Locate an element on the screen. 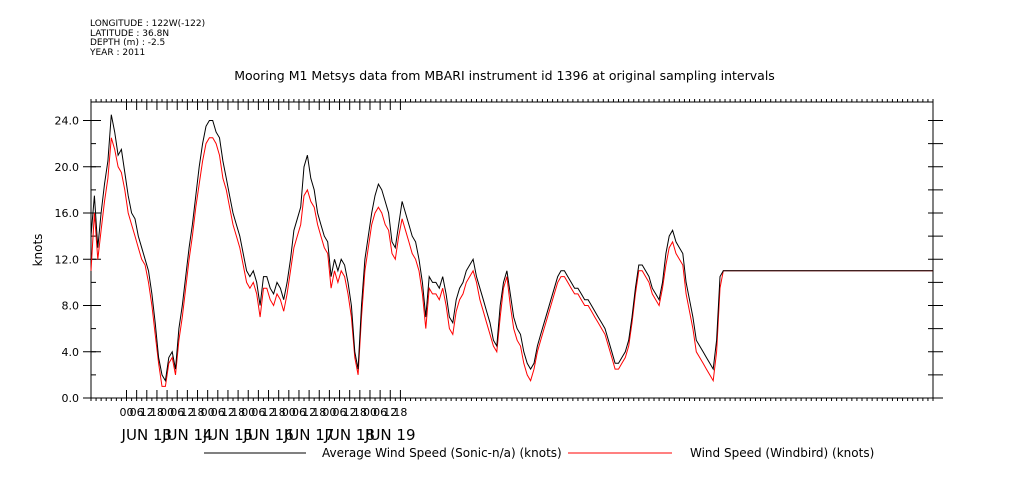  y-tick-label: 12.0 is located at coordinates (67, 259).